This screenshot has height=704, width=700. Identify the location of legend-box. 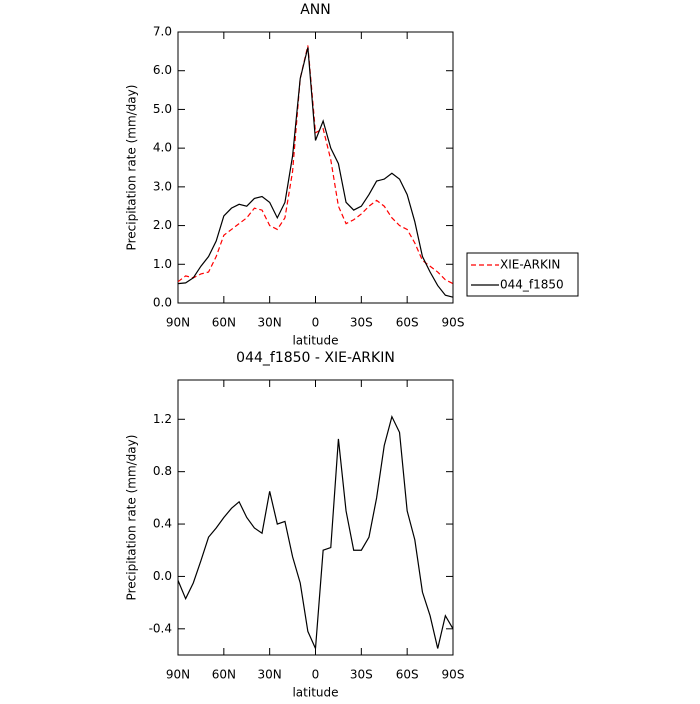
(522, 274).